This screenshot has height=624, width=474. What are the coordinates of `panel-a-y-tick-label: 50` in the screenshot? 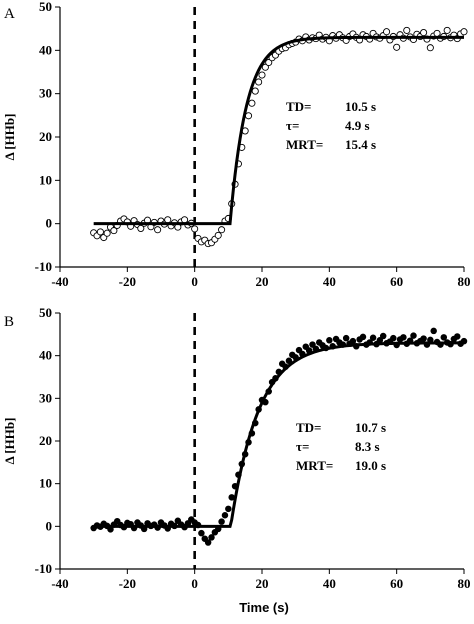 It's located at (45, 7).